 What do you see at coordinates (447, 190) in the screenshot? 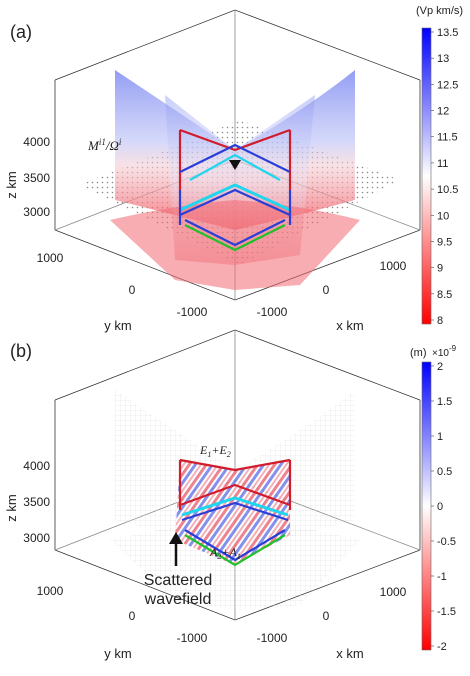
I see `colorbar-tick-label: 10.5` at bounding box center [447, 190].